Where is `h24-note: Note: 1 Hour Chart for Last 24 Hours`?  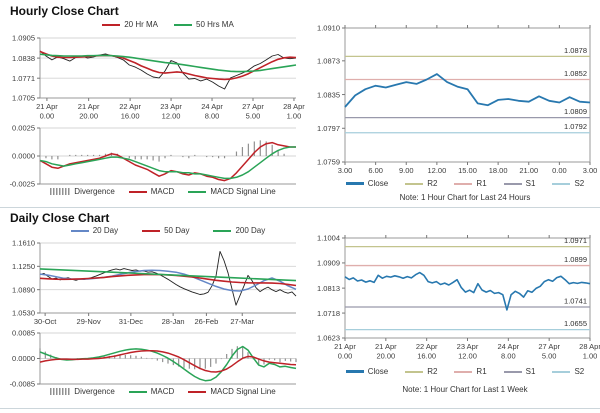 h24-note: Note: 1 Hour Chart for Last 24 Hours is located at coordinates (465, 197).